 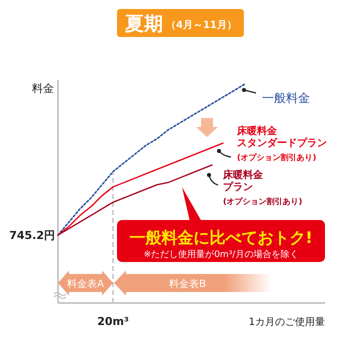 What do you see at coordinates (143, 24) in the screenshot?
I see `chart-title: 夏期` at bounding box center [143, 24].